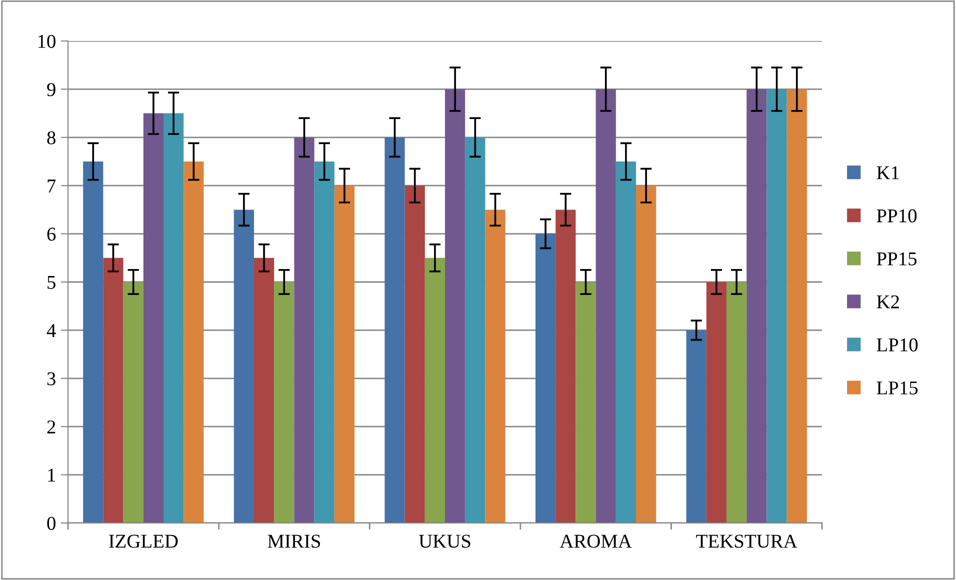  I want to click on legend-label: K1, so click(887, 173).